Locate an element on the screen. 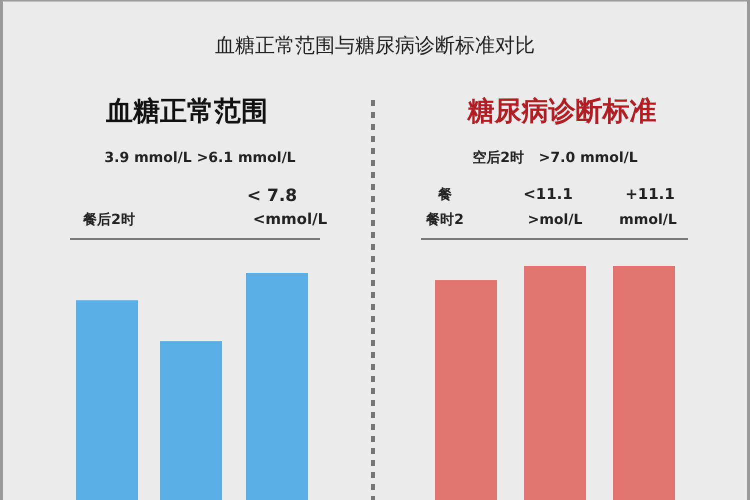  text: 餐时2 is located at coordinates (444, 220).